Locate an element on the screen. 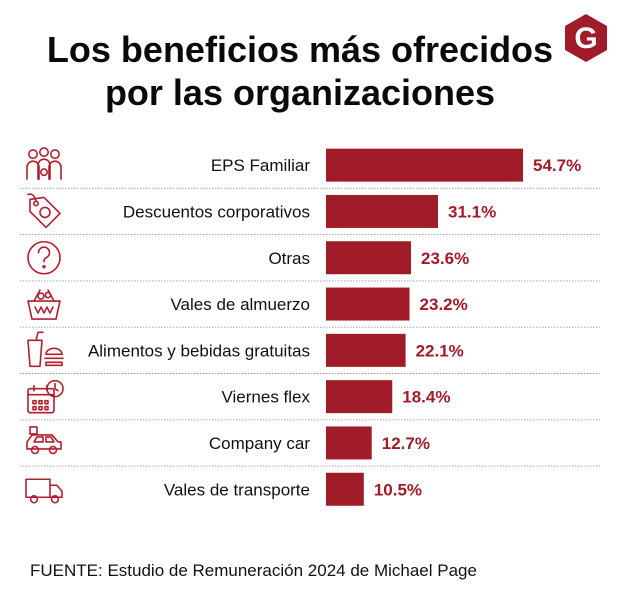 The height and width of the screenshot is (609, 620). family-group-icon is located at coordinates (44, 163).